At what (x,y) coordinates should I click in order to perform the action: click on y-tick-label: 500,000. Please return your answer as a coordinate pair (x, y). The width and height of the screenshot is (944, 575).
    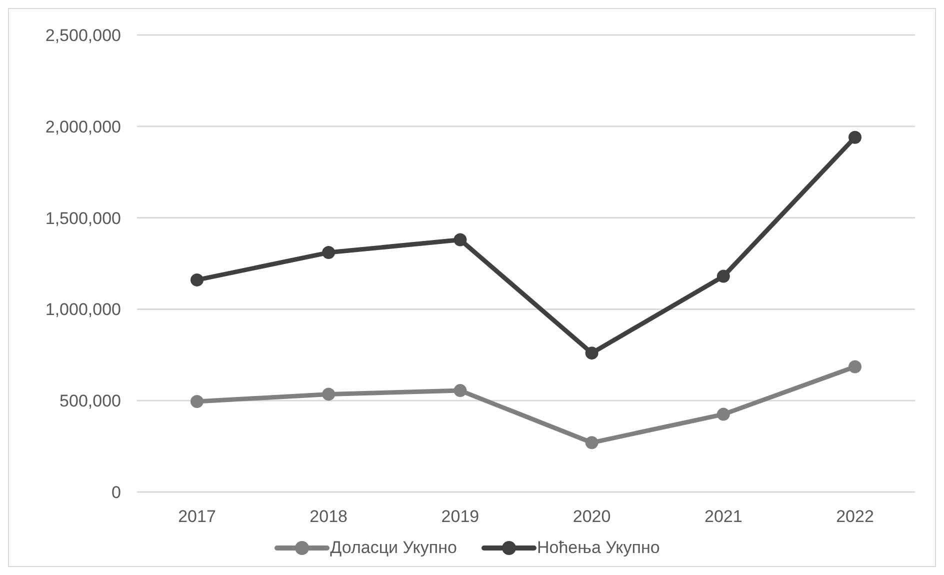
    Looking at the image, I should click on (90, 401).